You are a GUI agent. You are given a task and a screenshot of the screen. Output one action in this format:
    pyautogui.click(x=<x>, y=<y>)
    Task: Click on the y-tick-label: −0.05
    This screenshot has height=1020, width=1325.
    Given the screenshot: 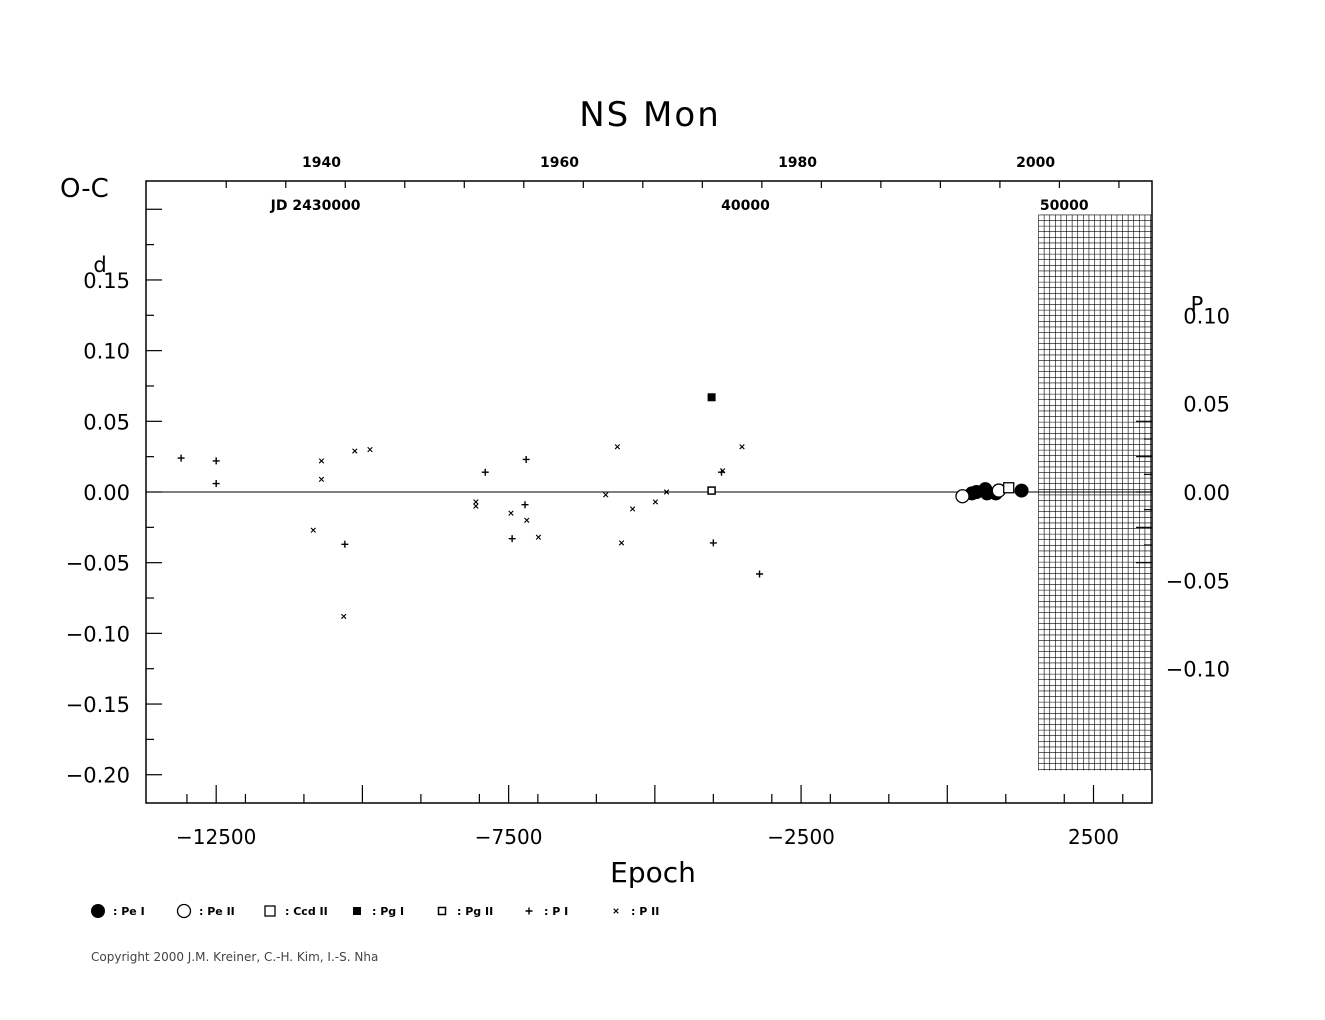 What is the action you would take?
    pyautogui.click(x=98, y=564)
    